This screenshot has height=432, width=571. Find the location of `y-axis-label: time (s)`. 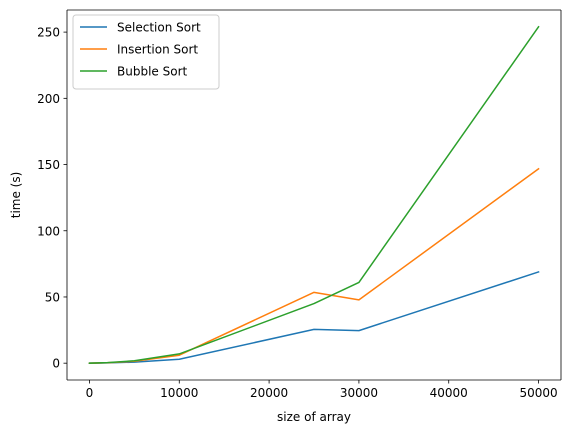

y-axis-label: time (s) is located at coordinates (16, 195).